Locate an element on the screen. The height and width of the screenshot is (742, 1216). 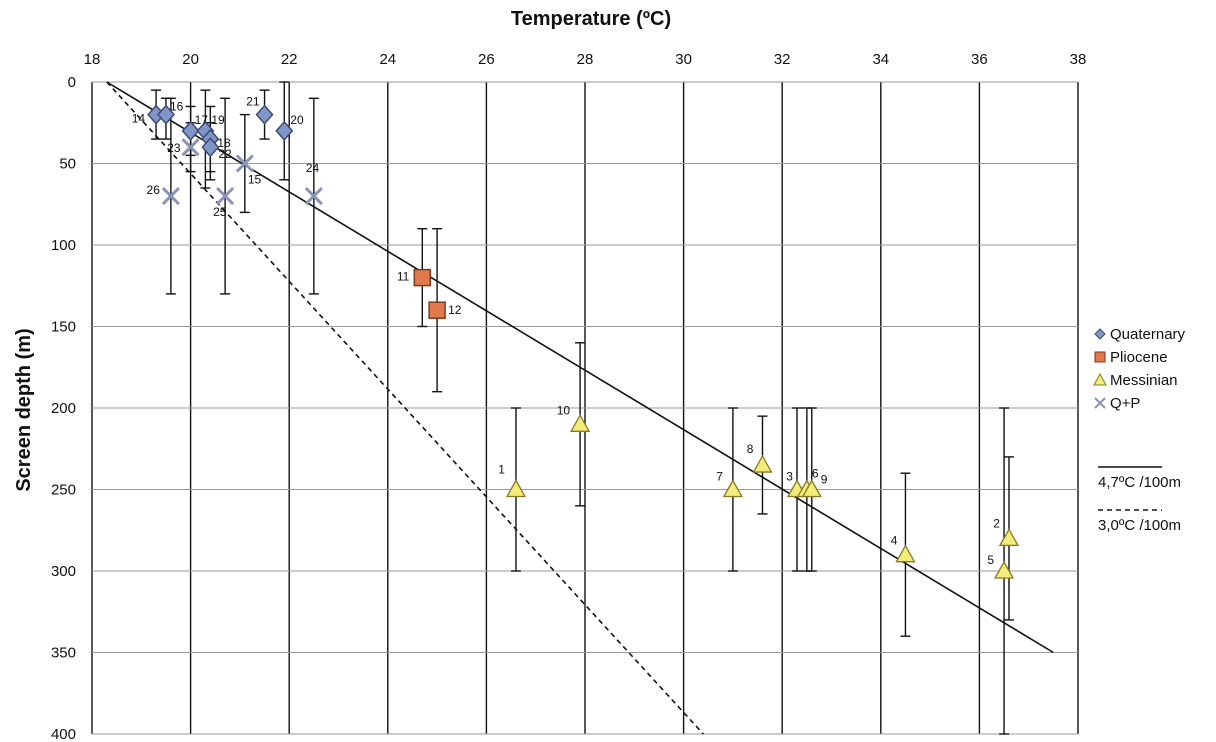
point-label: 12 is located at coordinates (455, 310).